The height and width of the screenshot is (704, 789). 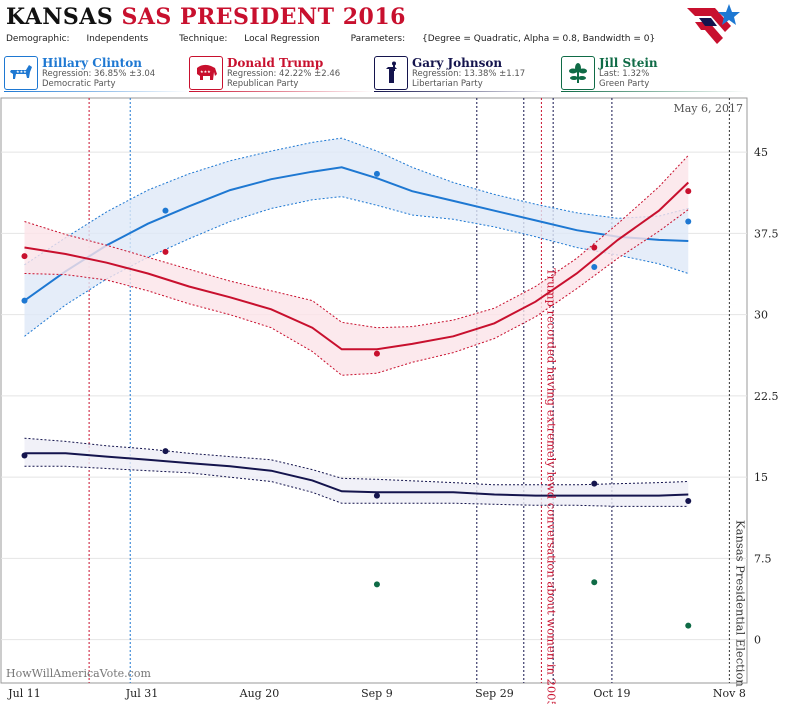 What do you see at coordinates (761, 477) in the screenshot?
I see `y-tick-label: 15` at bounding box center [761, 477].